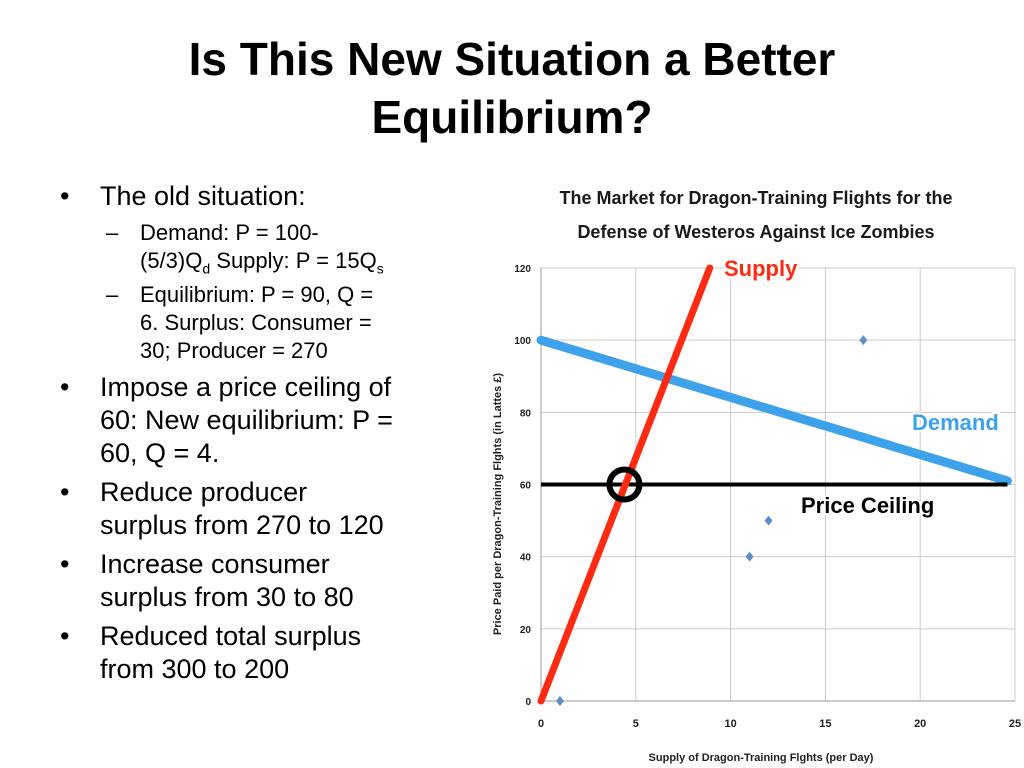  Describe the element at coordinates (541, 724) in the screenshot. I see `x-tick-label: 0` at that location.